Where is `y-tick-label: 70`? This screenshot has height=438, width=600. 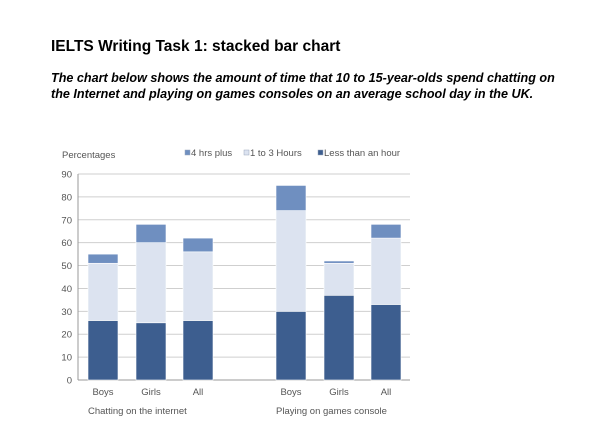 y-tick-label: 70 is located at coordinates (66, 220).